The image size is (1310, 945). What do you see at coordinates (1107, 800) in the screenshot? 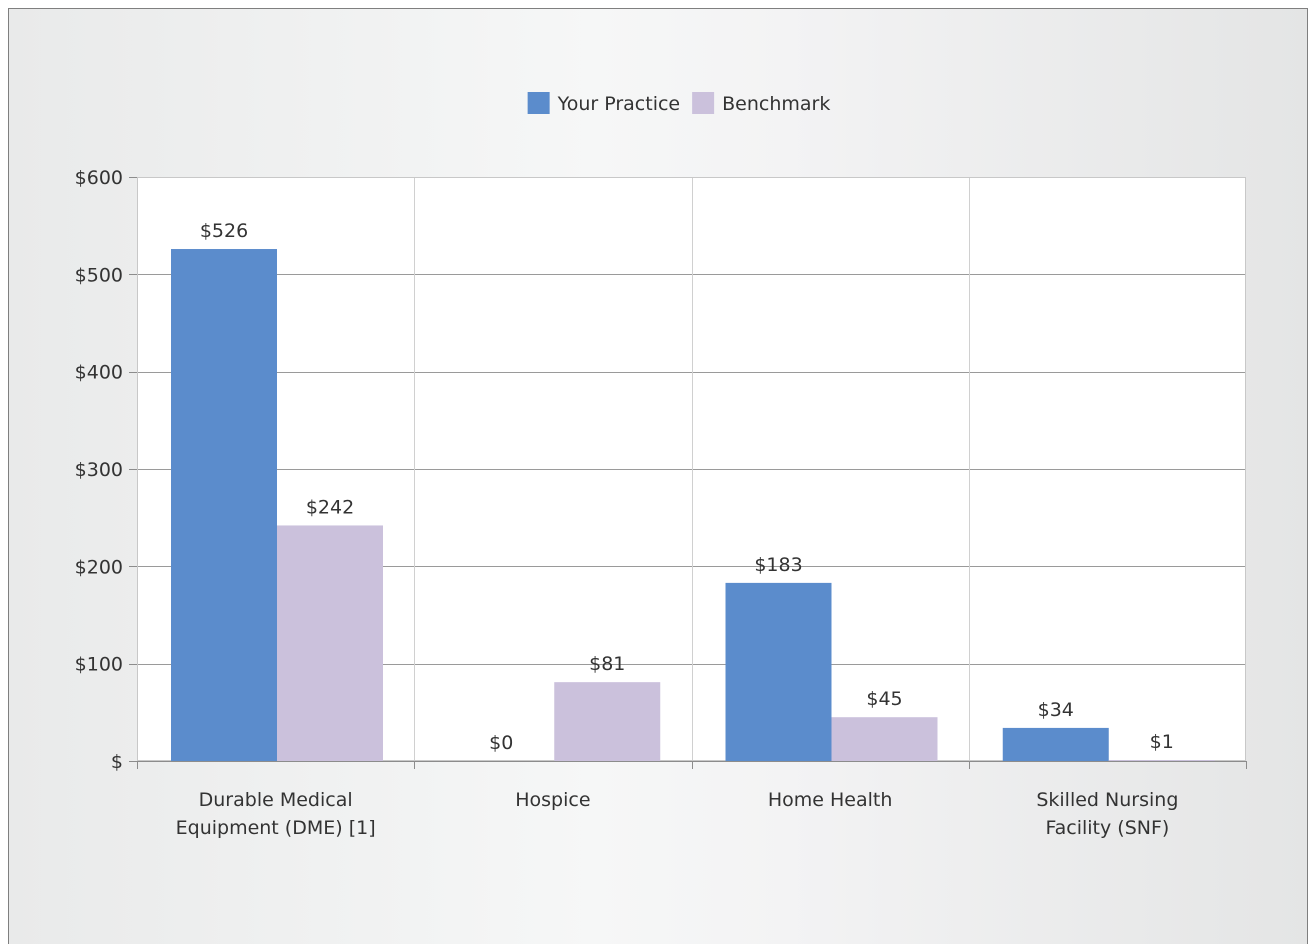
I see `x-category-label: Skilled Nursing` at bounding box center [1107, 800].